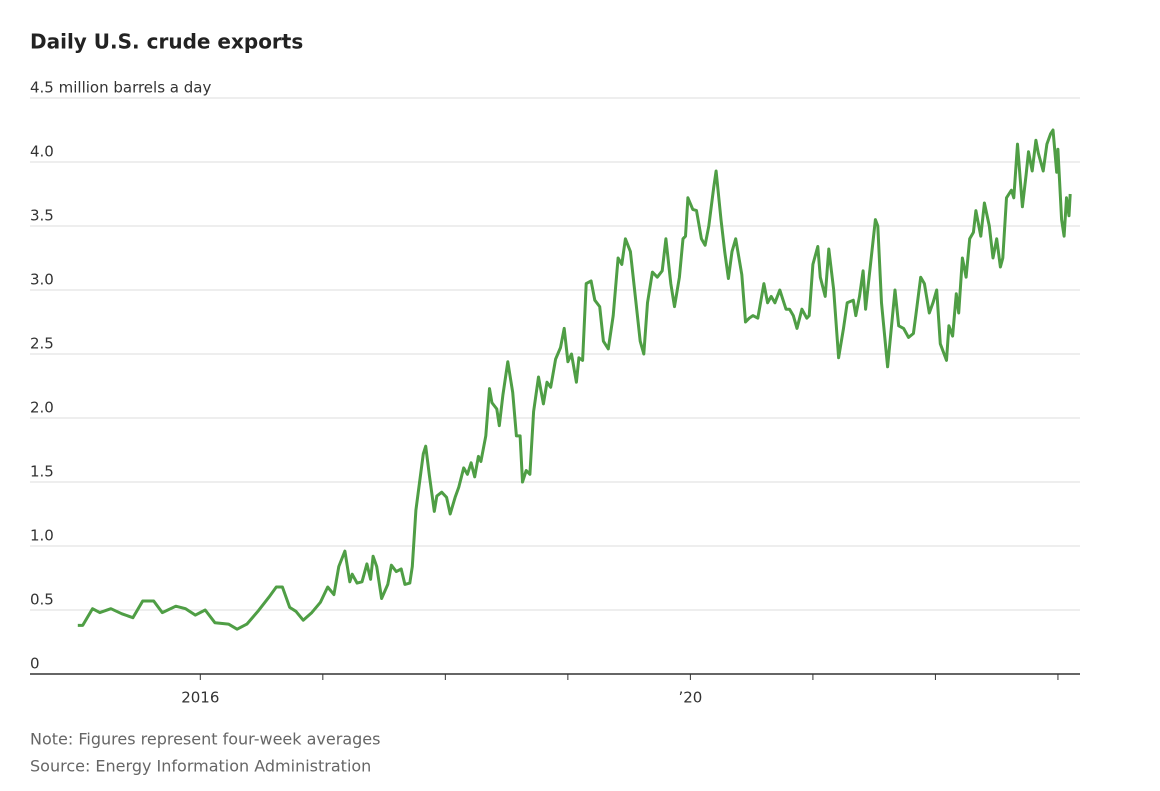  I want to click on y-tick-label: 3.0, so click(42, 280).